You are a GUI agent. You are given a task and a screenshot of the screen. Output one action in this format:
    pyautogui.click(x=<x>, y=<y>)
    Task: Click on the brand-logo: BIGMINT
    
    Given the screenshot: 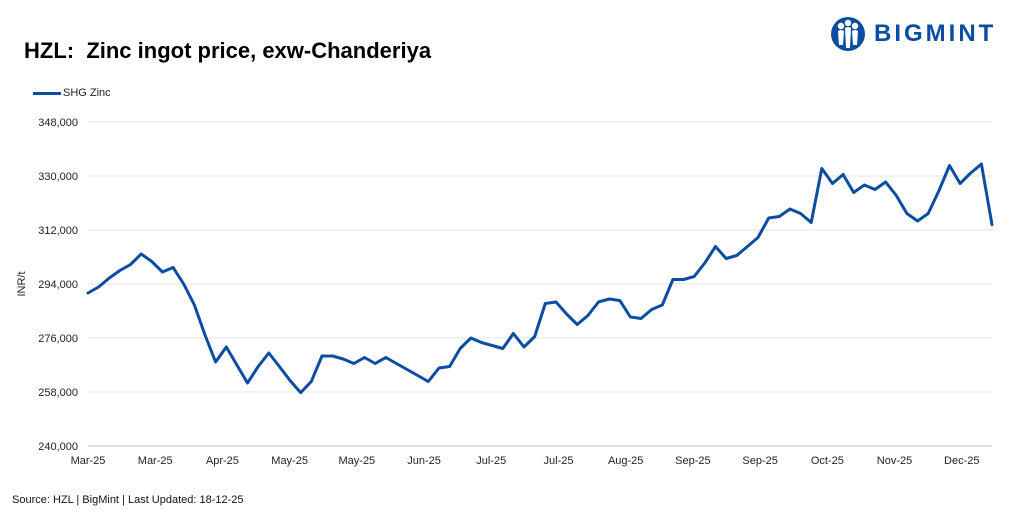 What is the action you would take?
    pyautogui.click(x=913, y=34)
    